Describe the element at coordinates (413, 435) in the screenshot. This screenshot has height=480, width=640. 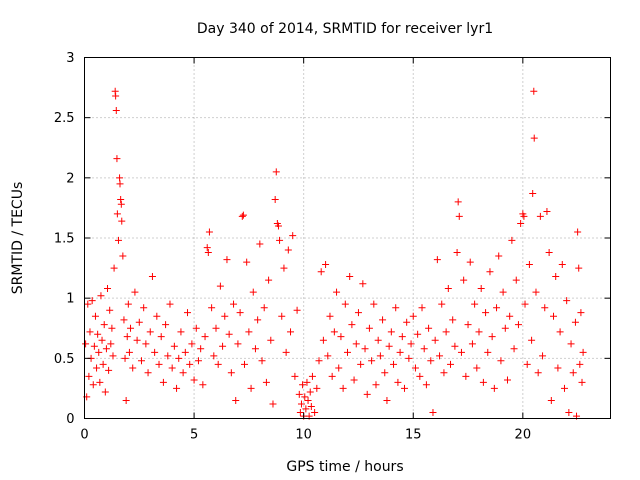
I see `x-tick-label: 15` at that location.